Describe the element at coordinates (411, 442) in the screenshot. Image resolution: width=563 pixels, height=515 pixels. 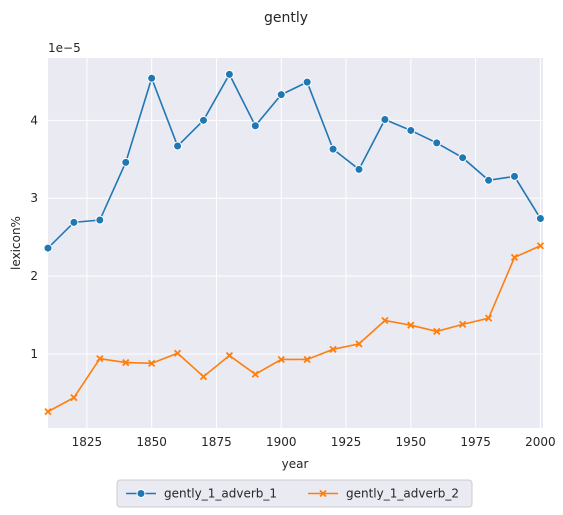
I see `x-tick-label: 1950` at that location.